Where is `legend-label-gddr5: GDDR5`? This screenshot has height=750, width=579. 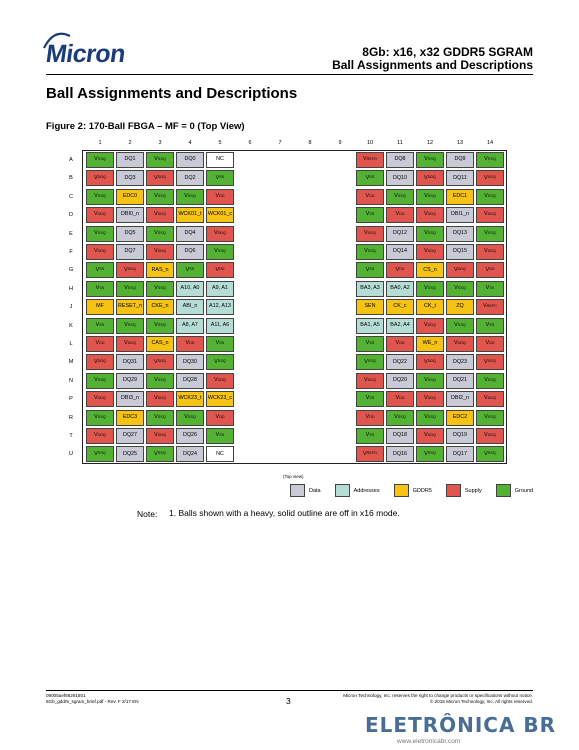
legend-label-gddr5: GDDR5 is located at coordinates (422, 490).